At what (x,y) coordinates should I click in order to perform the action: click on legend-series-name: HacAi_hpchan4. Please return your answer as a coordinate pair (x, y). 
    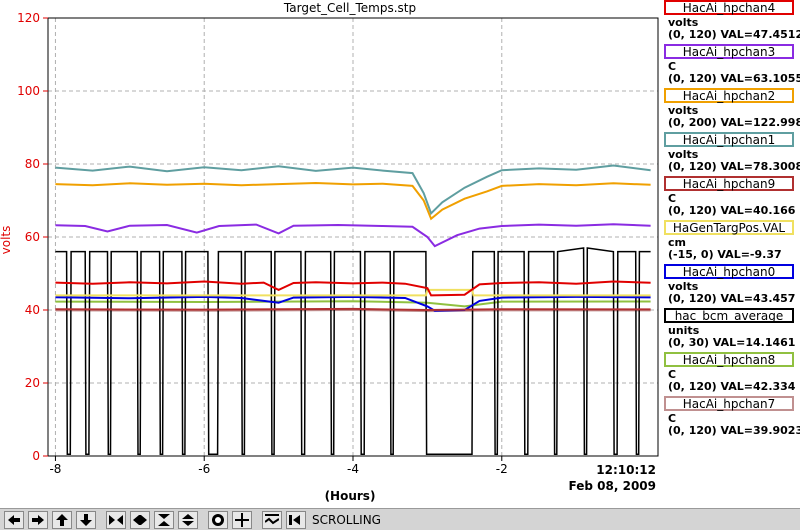
    Looking at the image, I should click on (729, 7).